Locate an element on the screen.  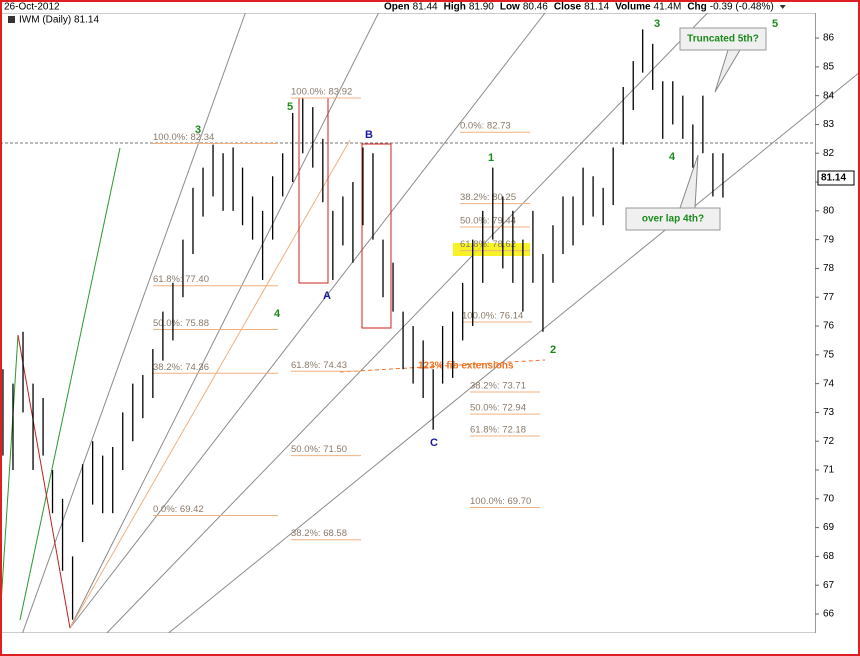
header-value: 81.14 is located at coordinates (596, 7).